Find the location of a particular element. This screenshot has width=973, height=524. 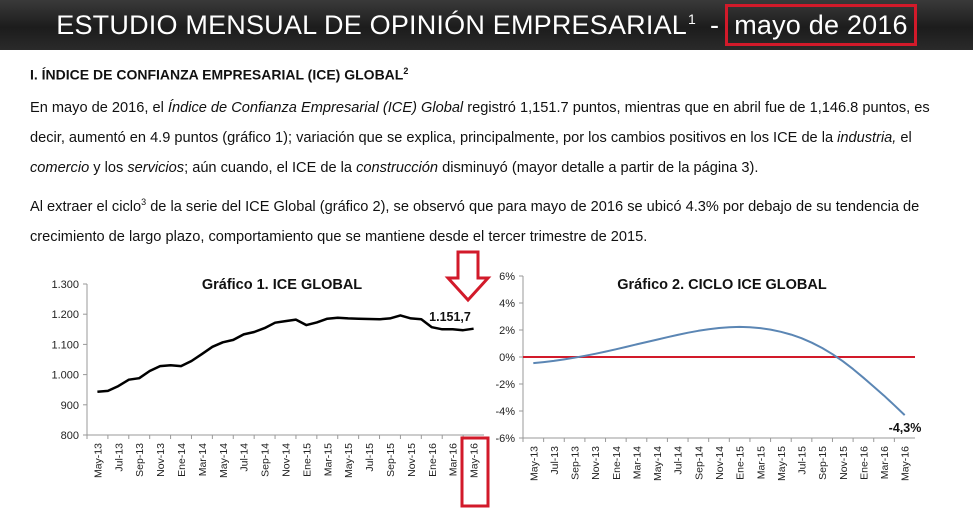

chart2-x-tick-label: Jul-13 is located at coordinates (555, 460).